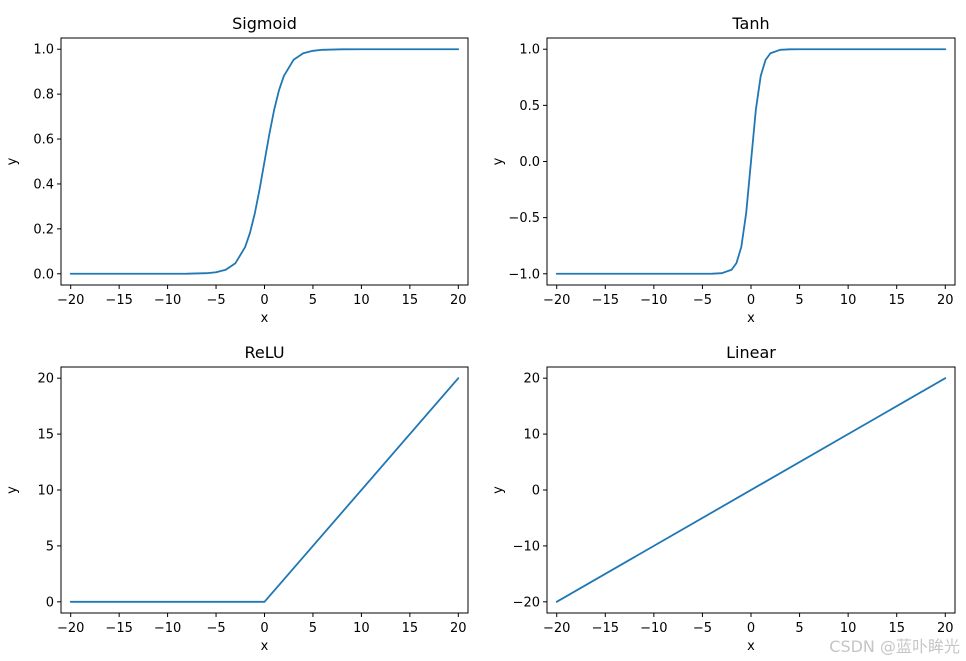 This screenshot has width=966, height=661. What do you see at coordinates (894, 646) in the screenshot?
I see `watermark: CSDN @蓝卟眸光` at bounding box center [894, 646].